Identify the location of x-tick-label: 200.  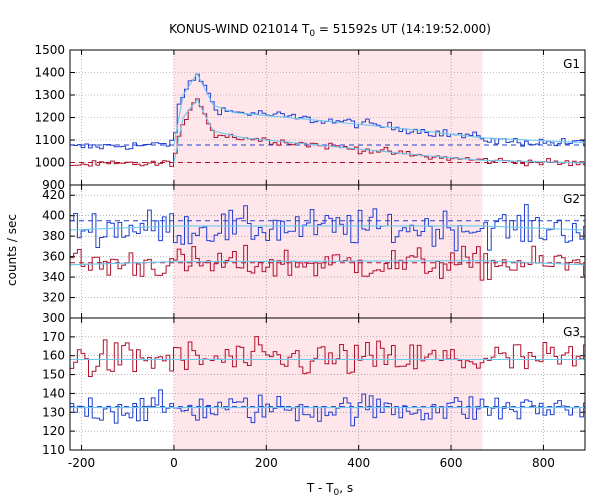
(266, 463).